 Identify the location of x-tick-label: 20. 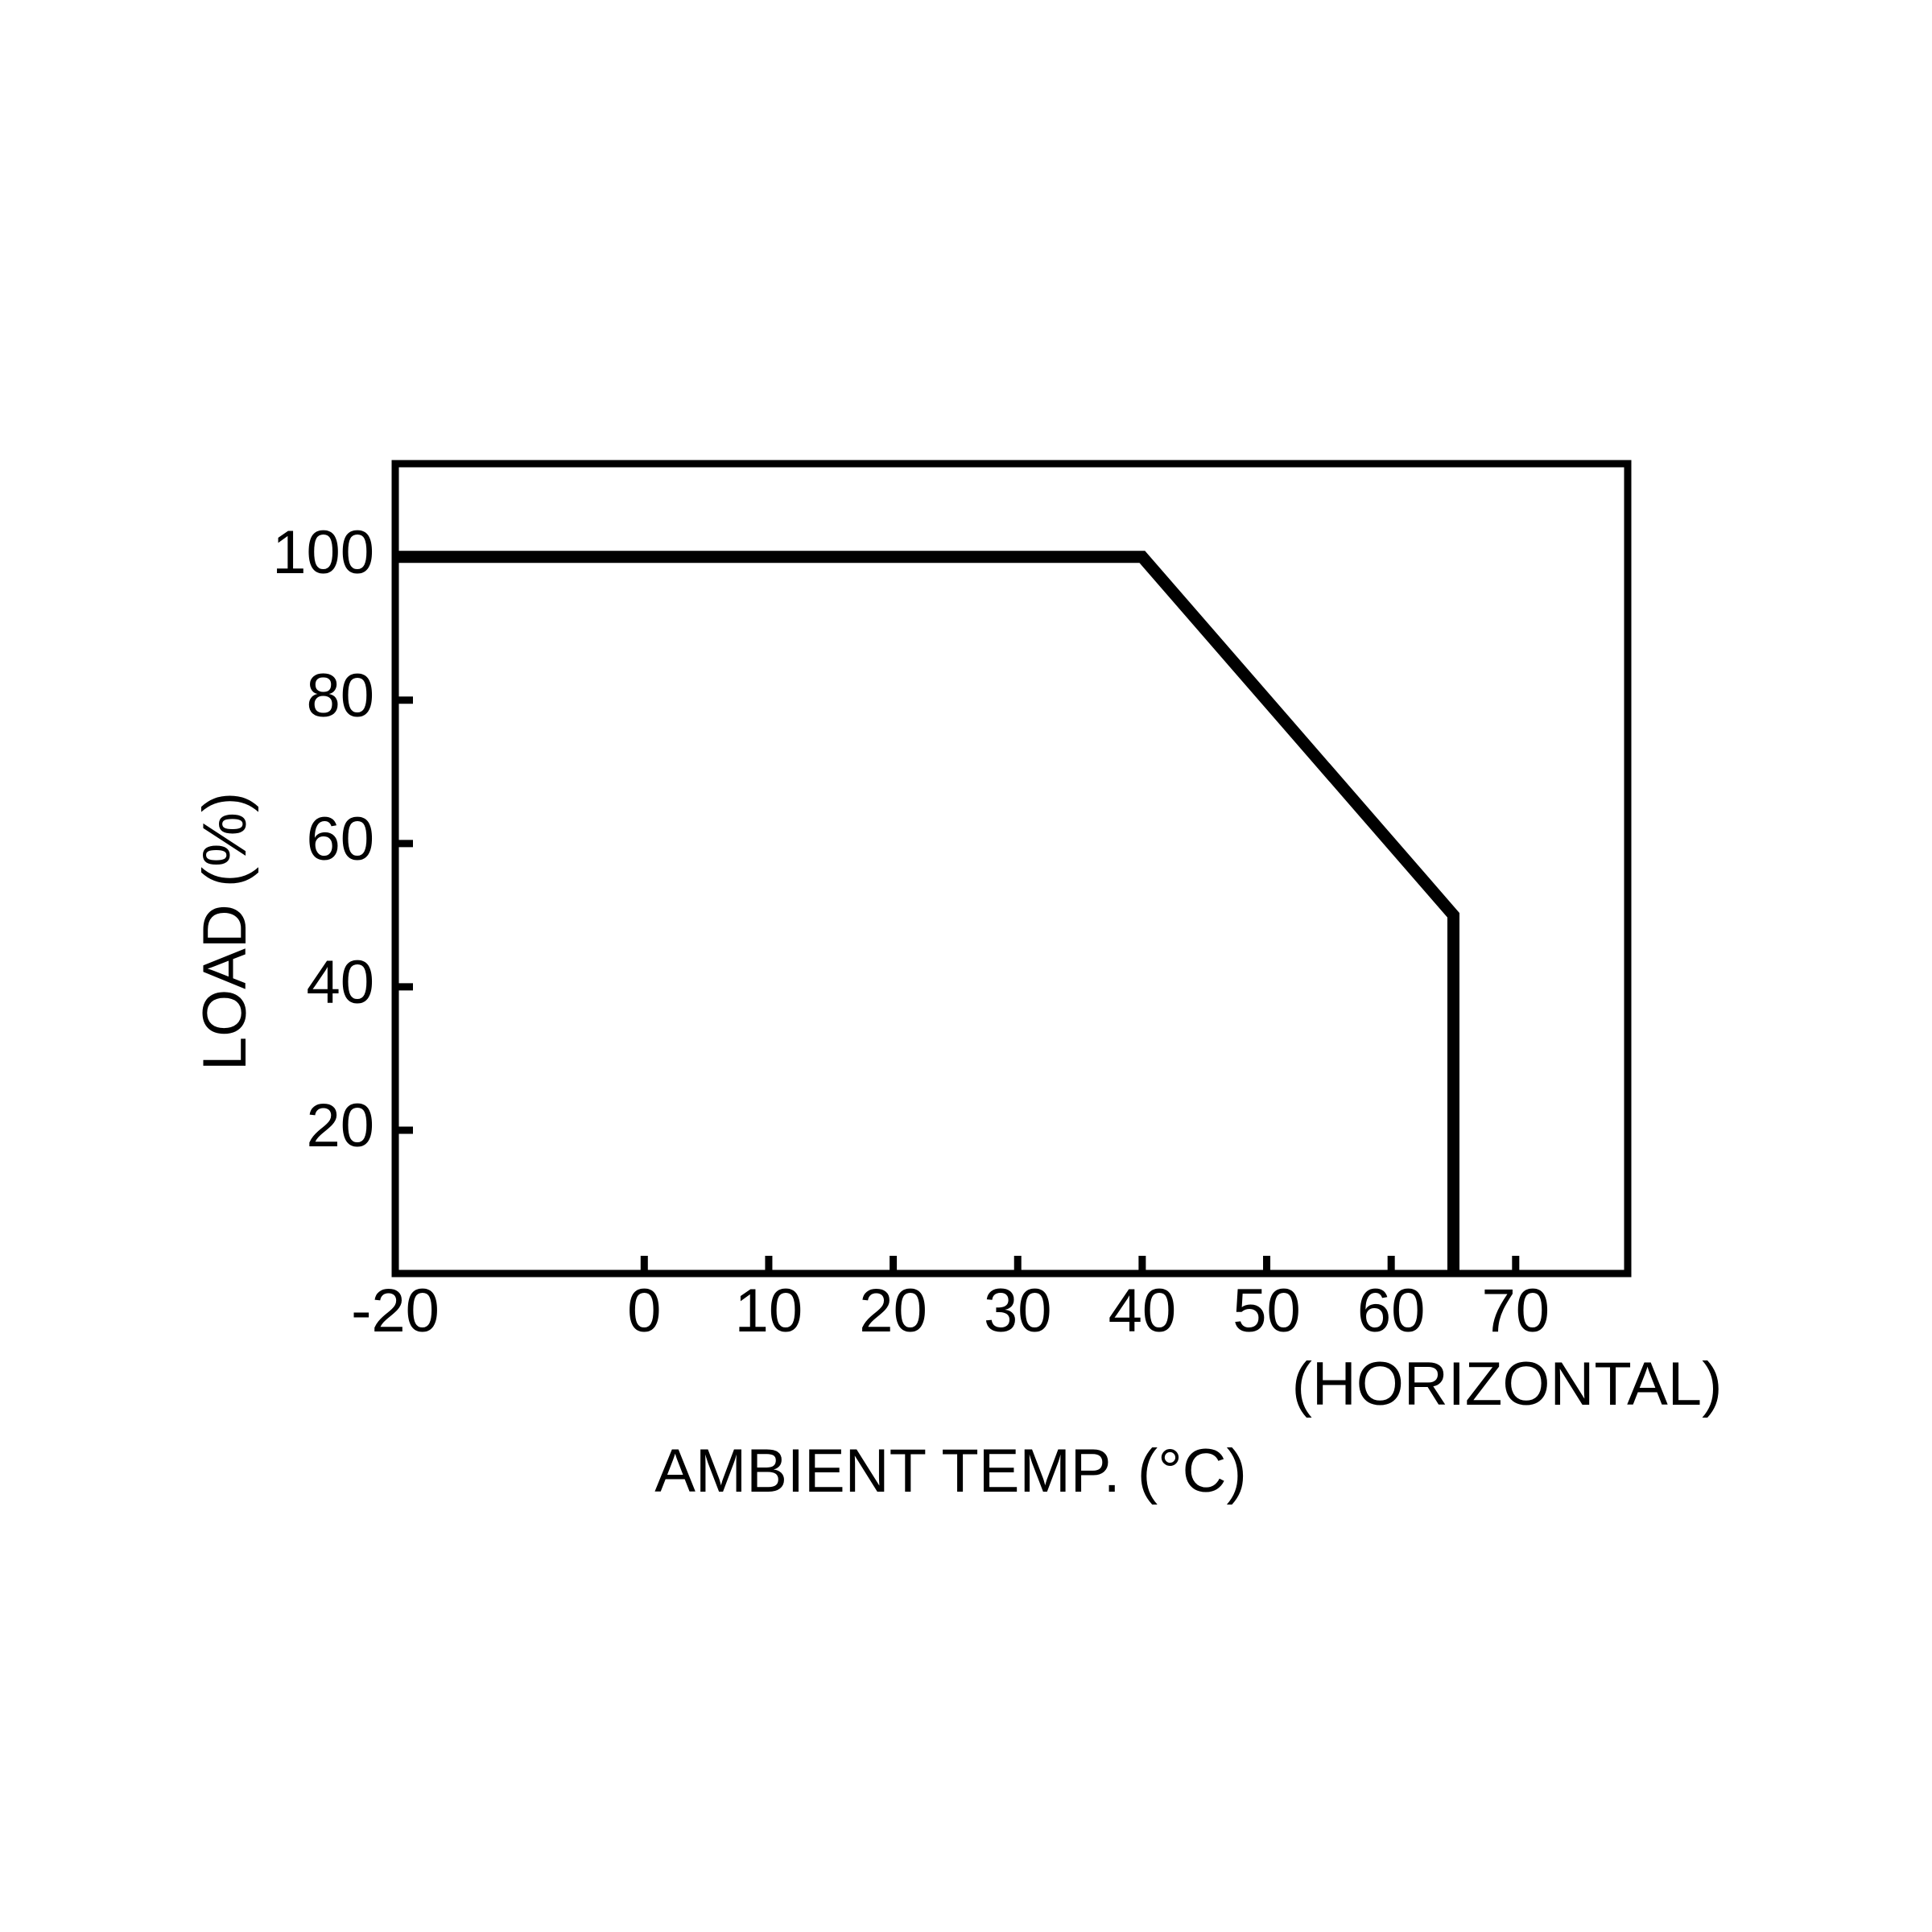
(893, 1311).